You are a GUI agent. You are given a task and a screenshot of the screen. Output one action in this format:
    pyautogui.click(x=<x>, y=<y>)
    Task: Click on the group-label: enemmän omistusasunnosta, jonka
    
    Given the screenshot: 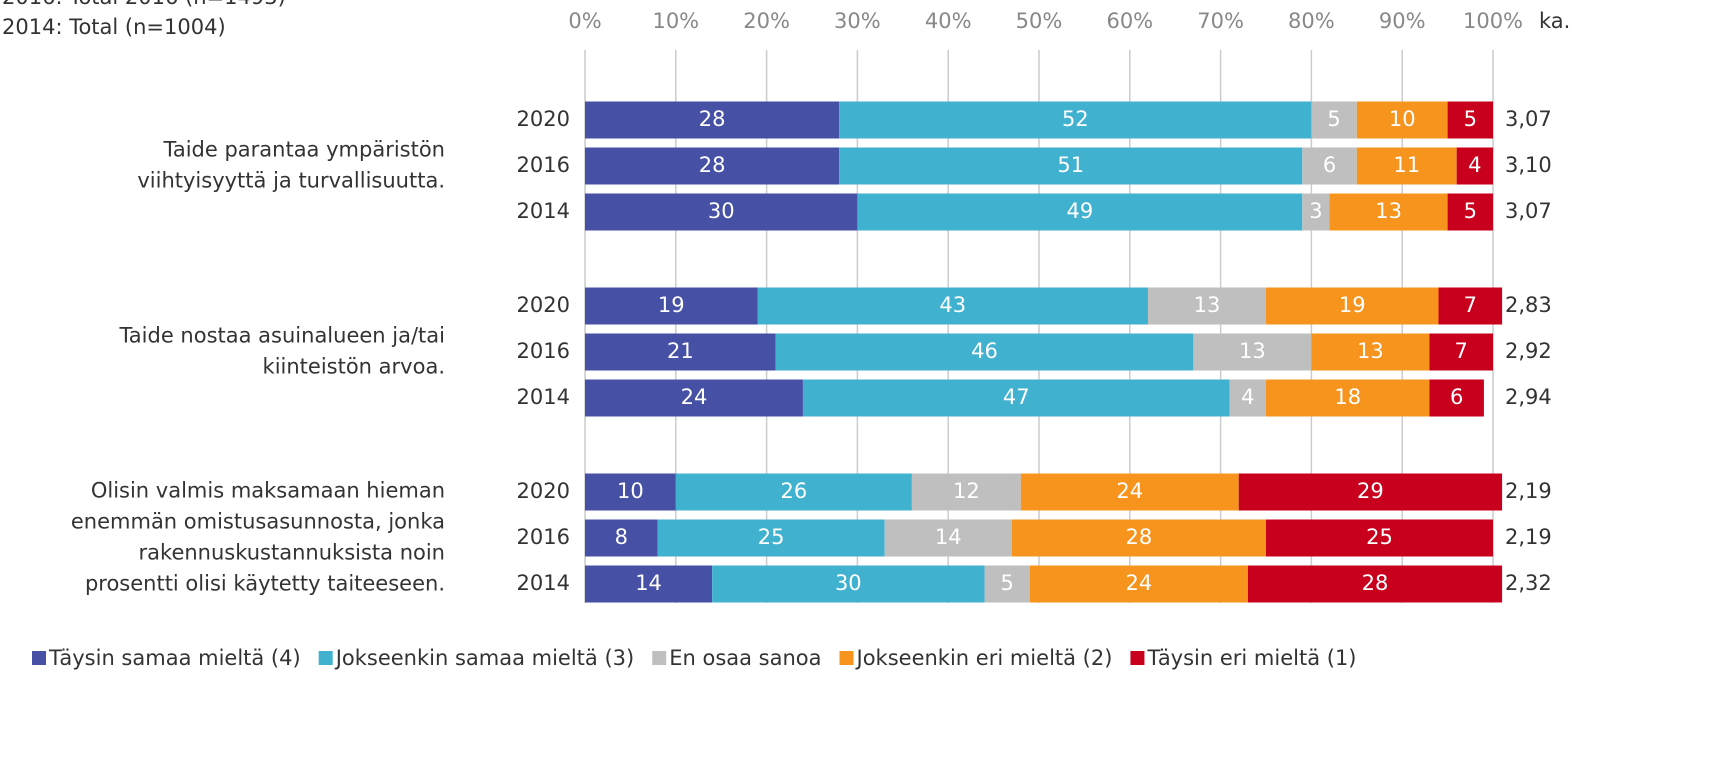 What is the action you would take?
    pyautogui.click(x=258, y=522)
    